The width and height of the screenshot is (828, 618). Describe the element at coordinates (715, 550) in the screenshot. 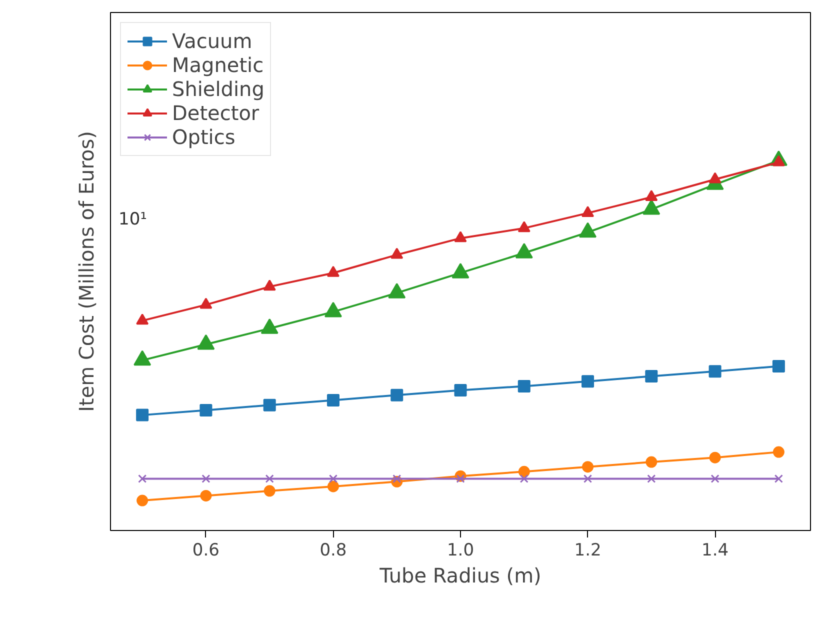

I see `x-tick-label: 1.4` at that location.